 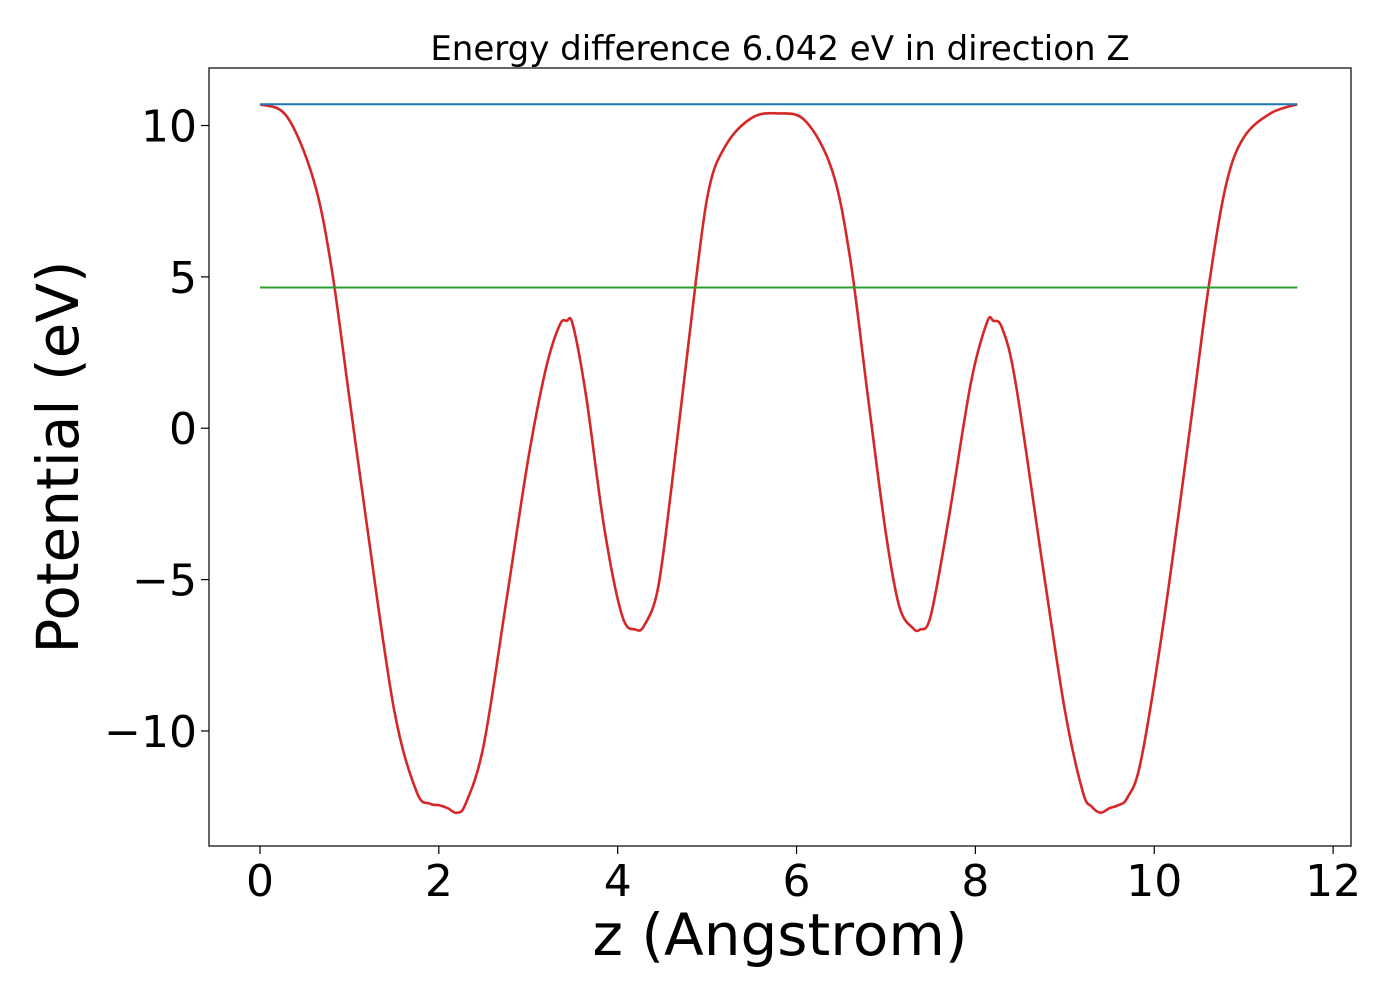 What do you see at coordinates (169, 127) in the screenshot?
I see `y-tick-label: 10` at bounding box center [169, 127].